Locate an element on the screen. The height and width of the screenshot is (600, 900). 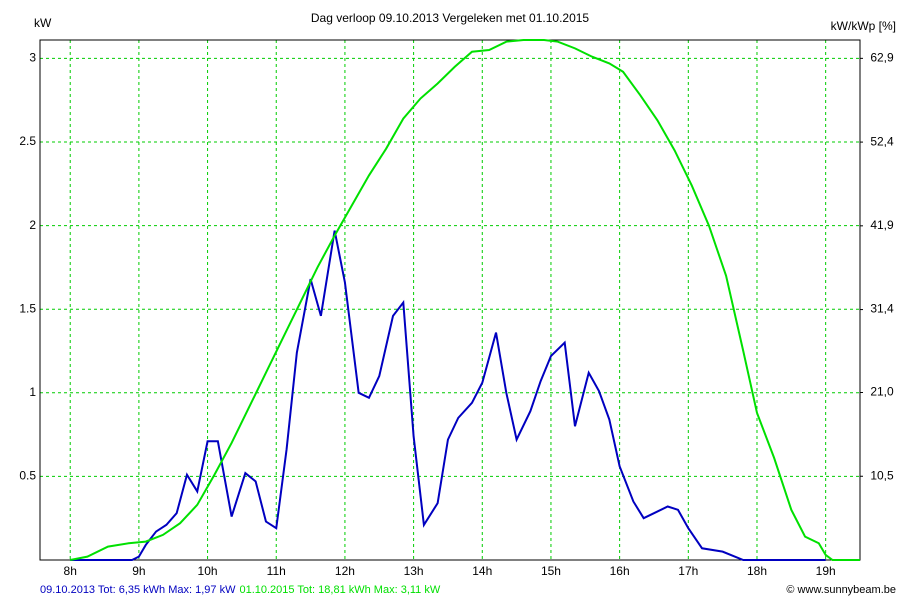
x-tick-label: 17h is located at coordinates (688, 571).